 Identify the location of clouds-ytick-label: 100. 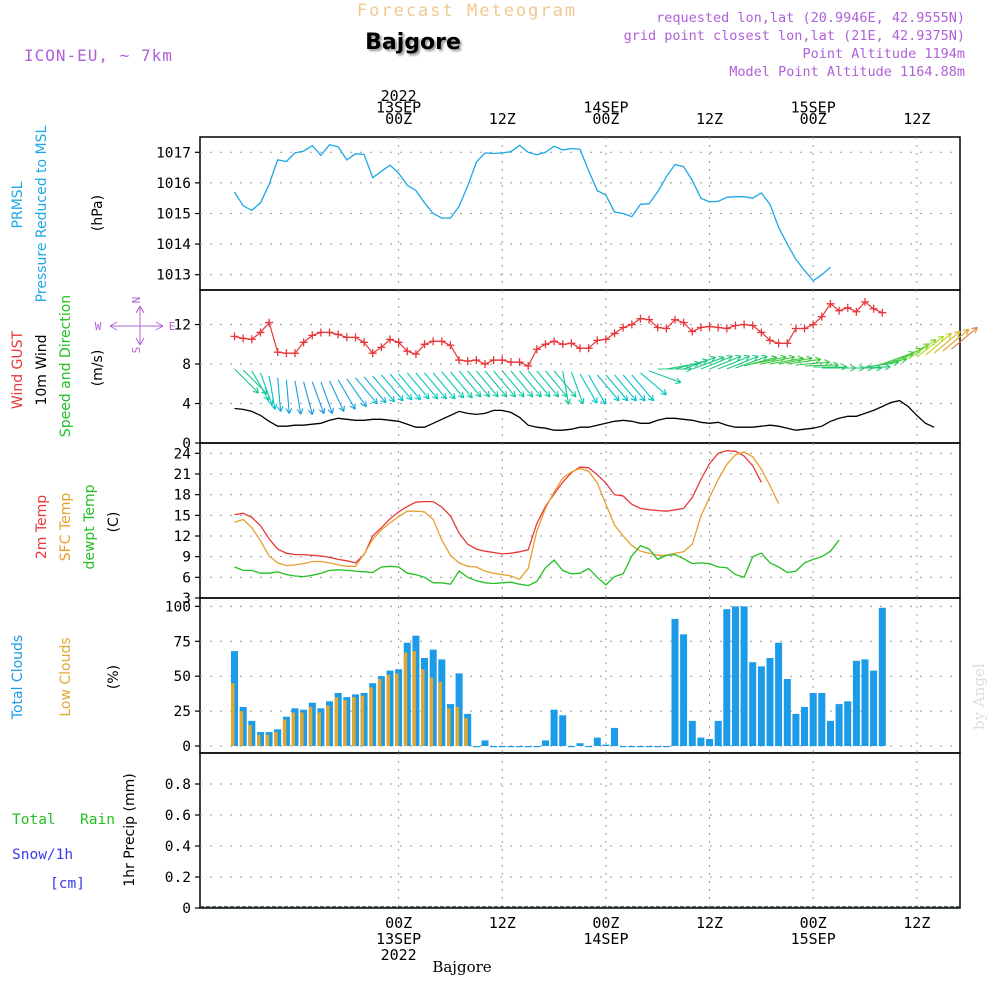
(178, 607).